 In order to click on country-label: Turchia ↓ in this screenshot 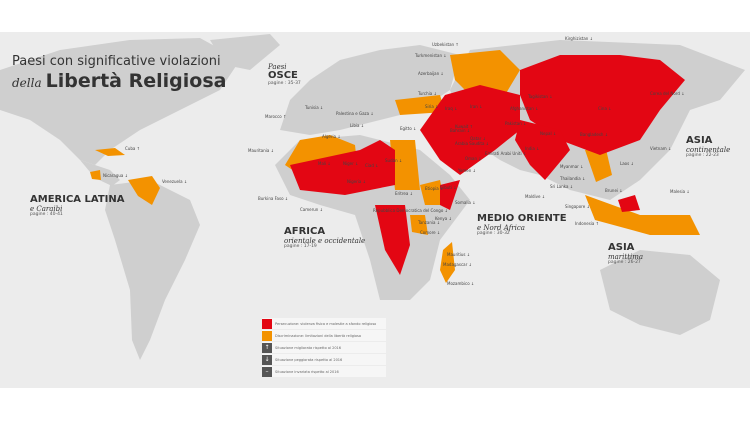, I will do `click(427, 93)`.